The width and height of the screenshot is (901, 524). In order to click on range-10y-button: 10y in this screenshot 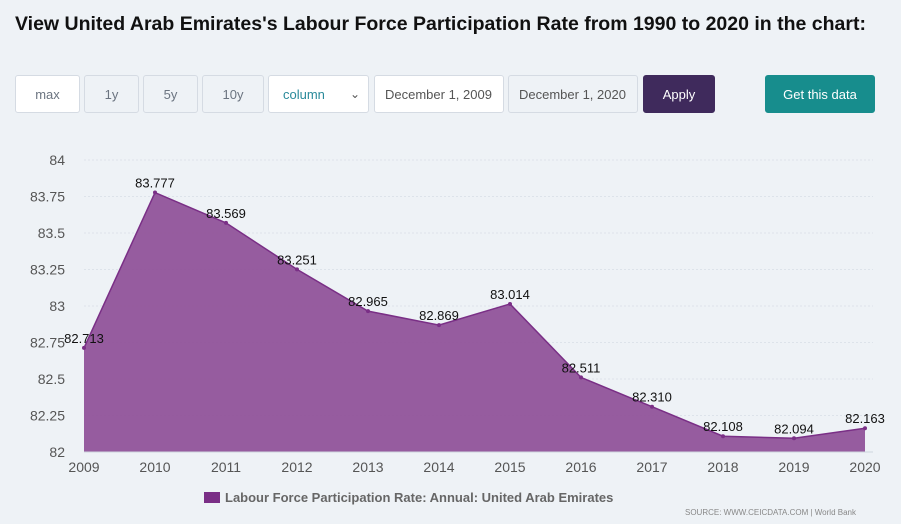, I will do `click(233, 94)`.